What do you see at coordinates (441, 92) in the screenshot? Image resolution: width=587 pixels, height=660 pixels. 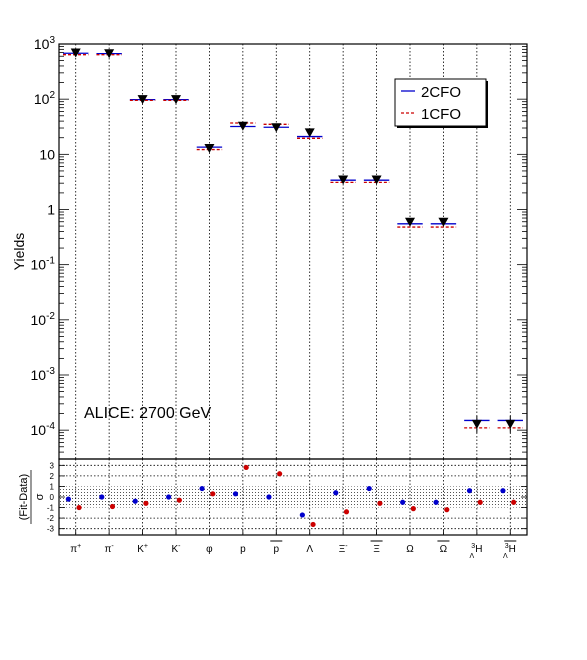 I see `legend-label: 2CFO` at bounding box center [441, 92].